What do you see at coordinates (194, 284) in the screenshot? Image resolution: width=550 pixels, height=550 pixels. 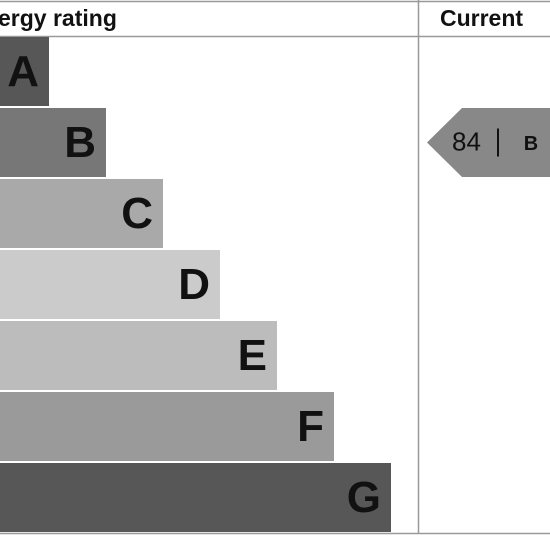 I see `band-letter: D` at bounding box center [194, 284].